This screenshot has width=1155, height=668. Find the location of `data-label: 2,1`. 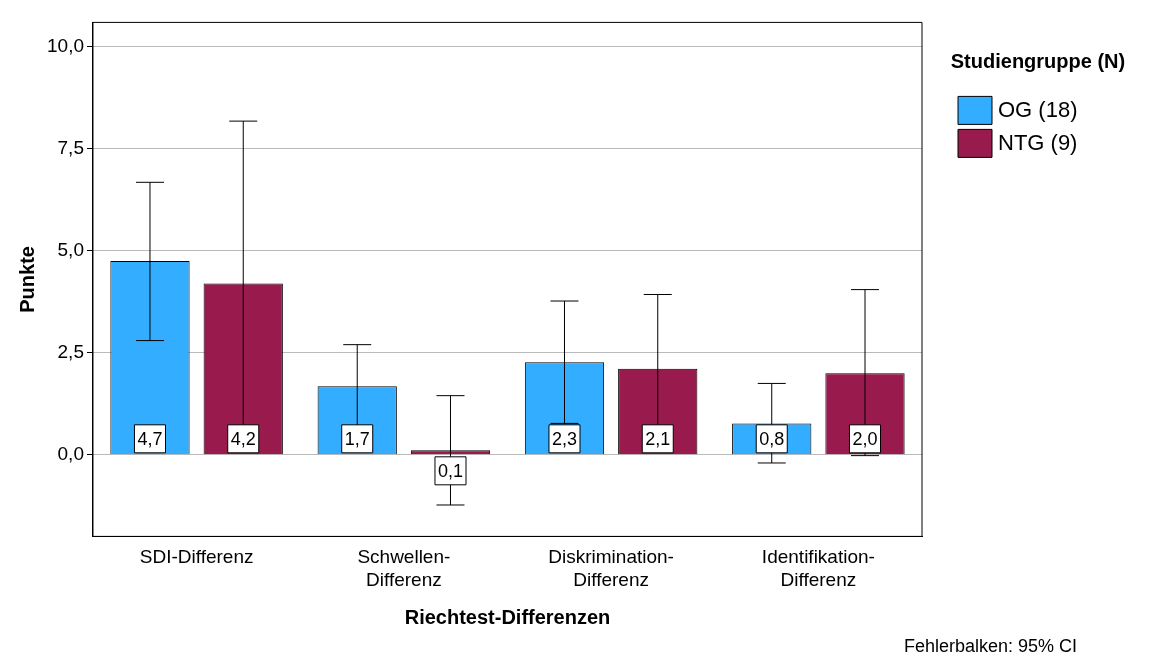

data-label: 2,1 is located at coordinates (658, 438).